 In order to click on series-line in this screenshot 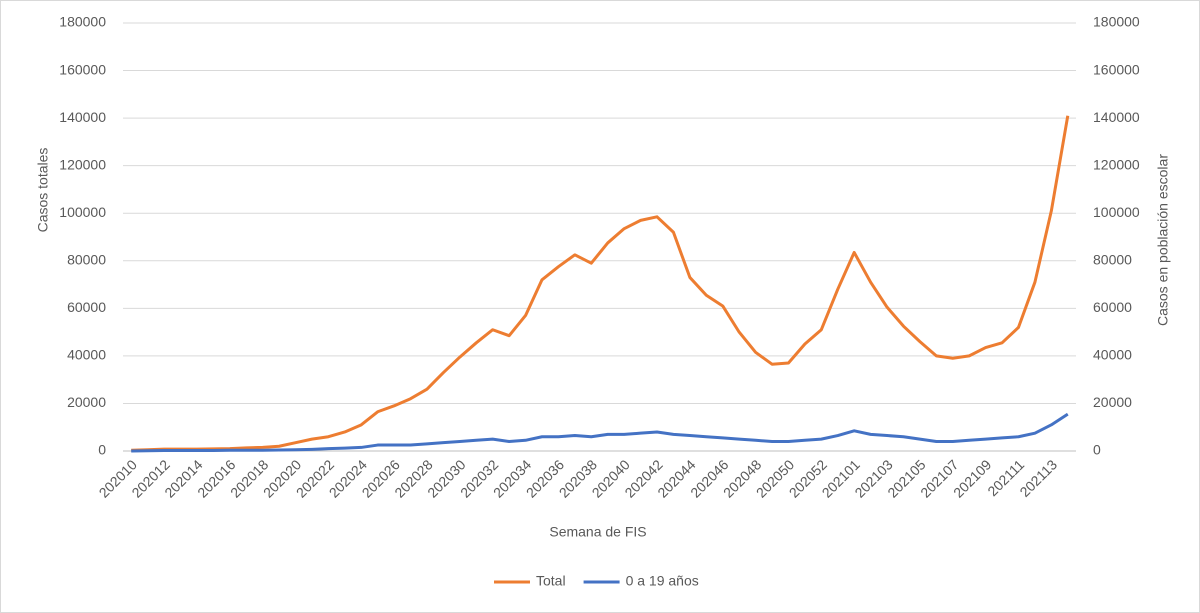, I will do `click(600, 432)`.